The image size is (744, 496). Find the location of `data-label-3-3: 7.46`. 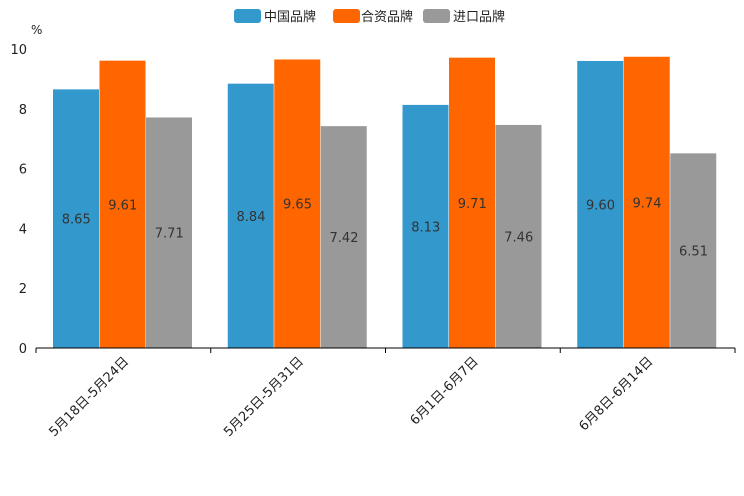

data-label-3-3: 7.46 is located at coordinates (518, 237).